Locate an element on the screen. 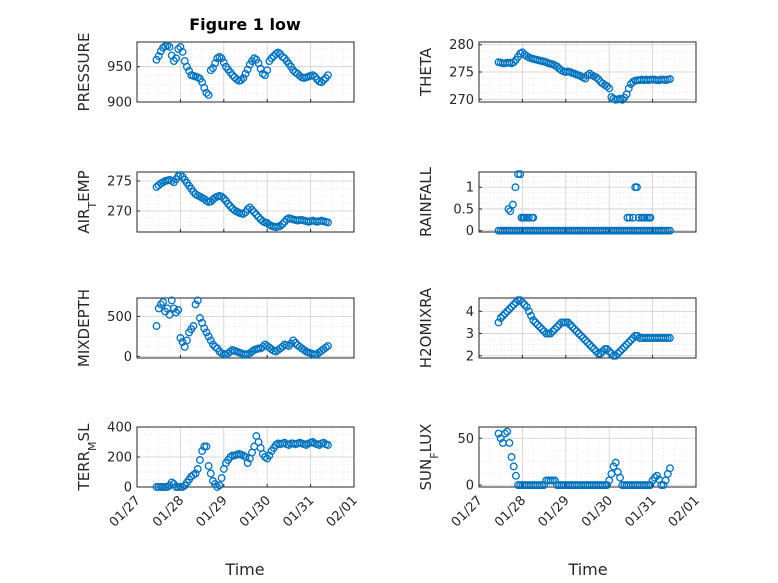 The height and width of the screenshot is (583, 778). y-tick-label: 275 is located at coordinates (461, 73).